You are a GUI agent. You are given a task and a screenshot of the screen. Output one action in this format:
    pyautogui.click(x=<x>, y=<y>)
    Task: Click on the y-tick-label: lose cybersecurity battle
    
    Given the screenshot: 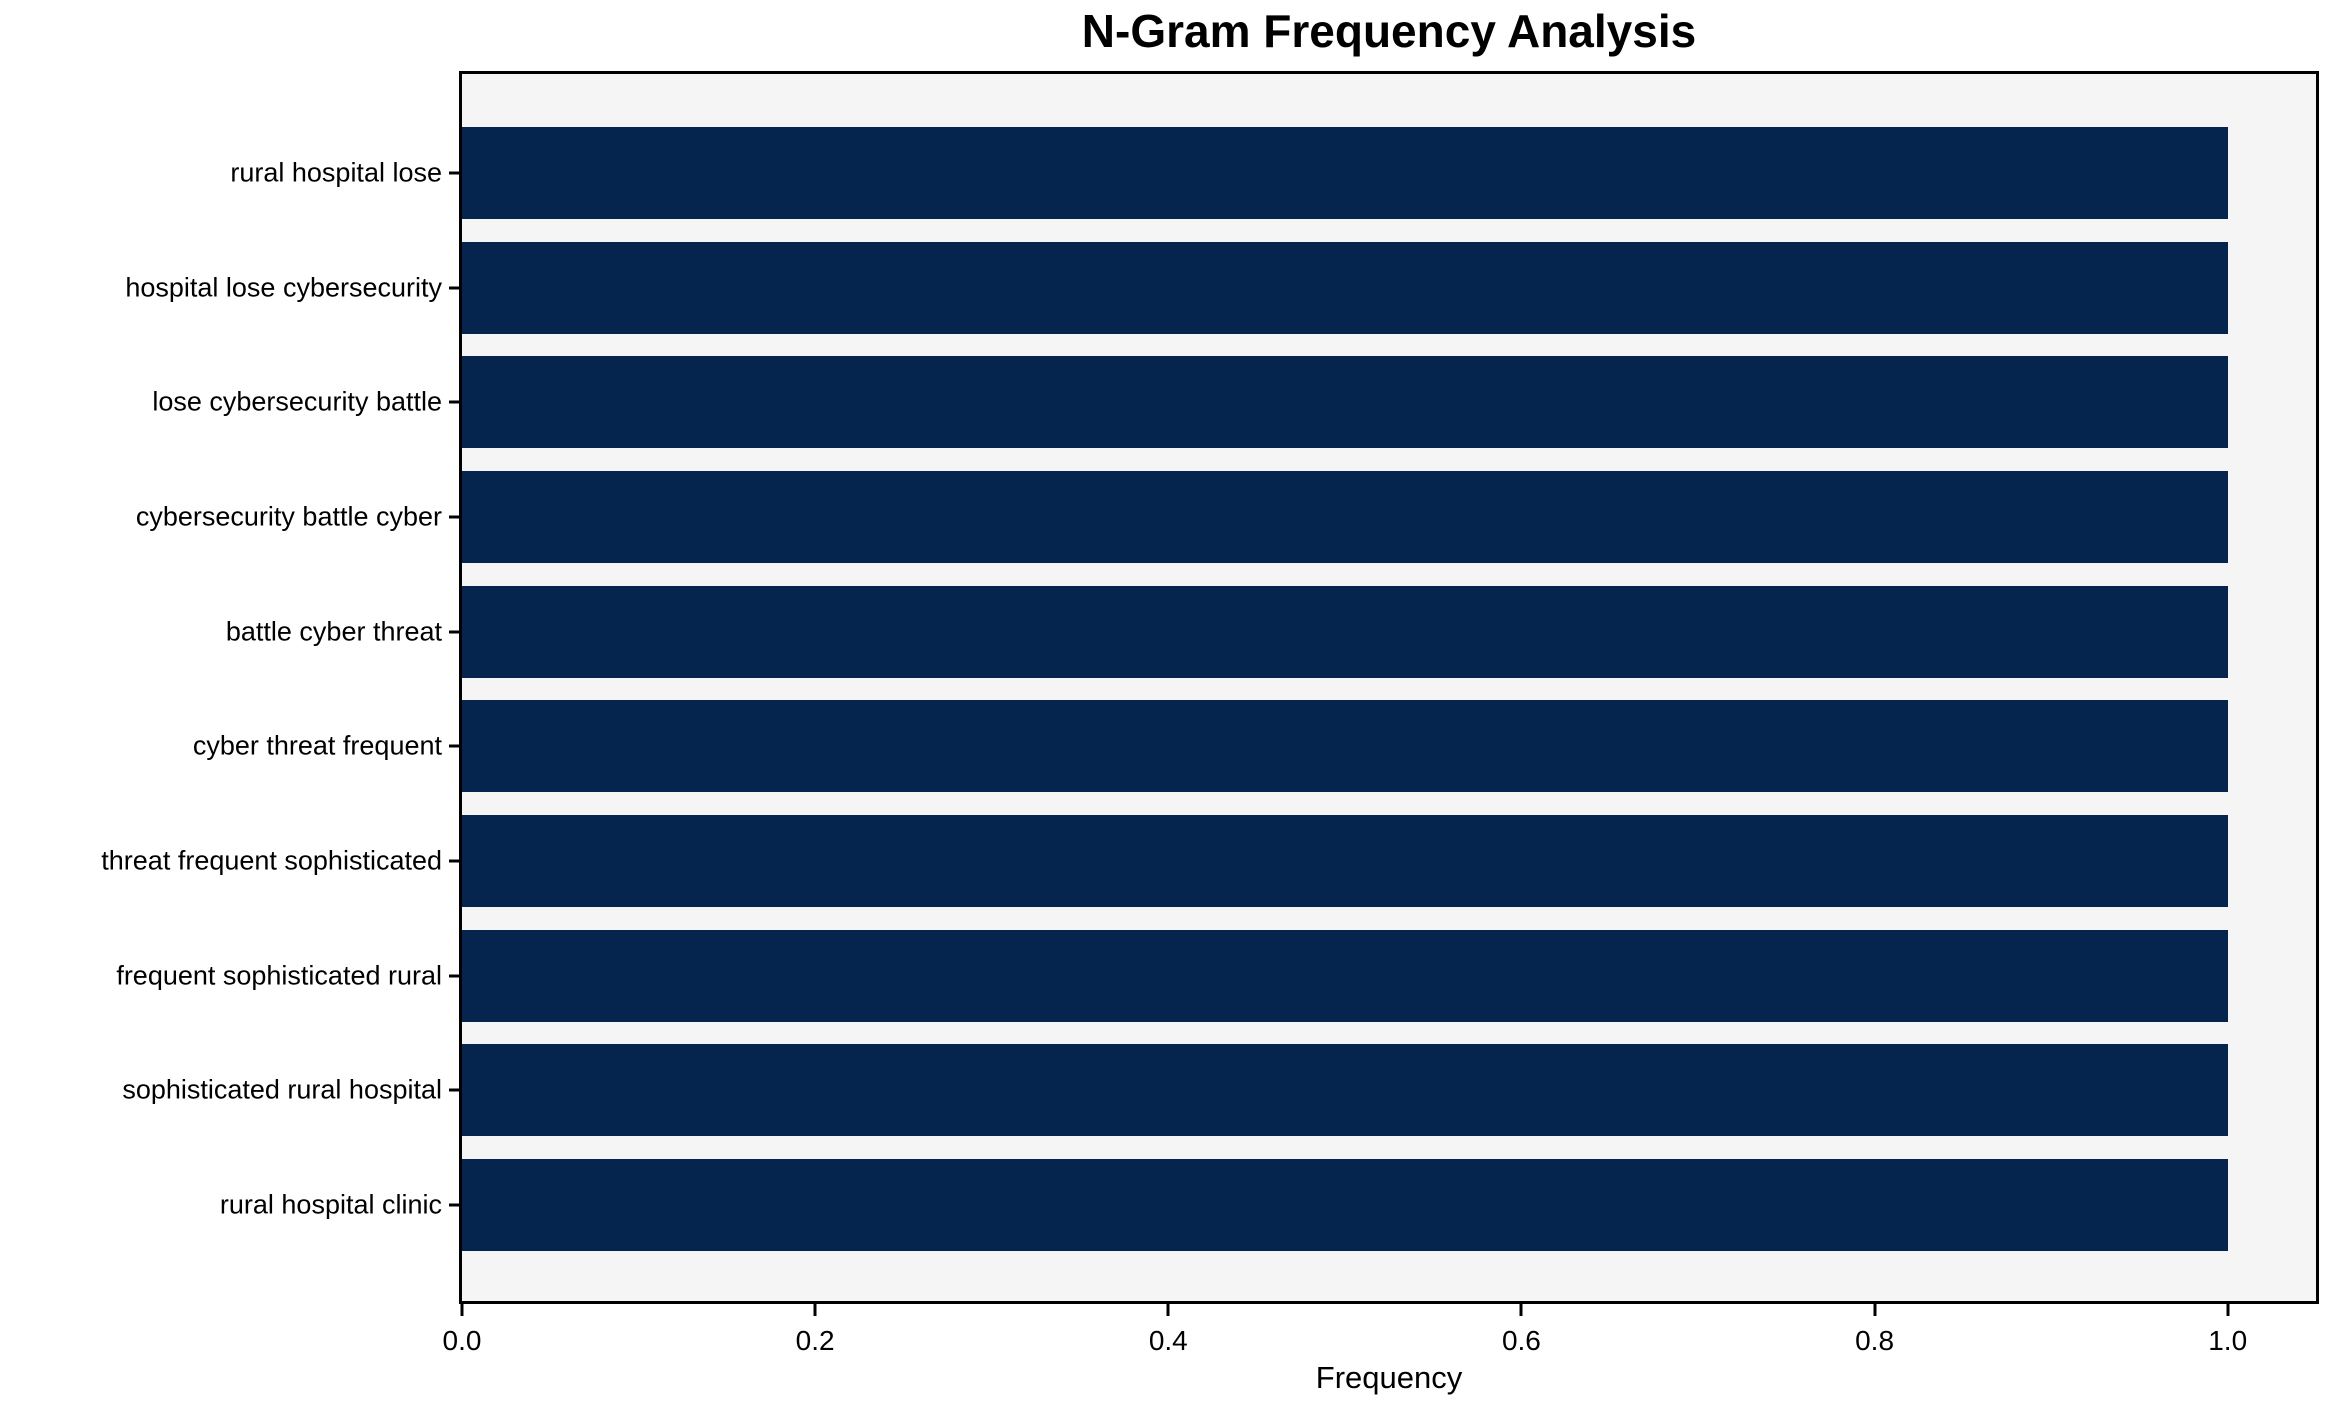 What is the action you would take?
    pyautogui.click(x=297, y=401)
    